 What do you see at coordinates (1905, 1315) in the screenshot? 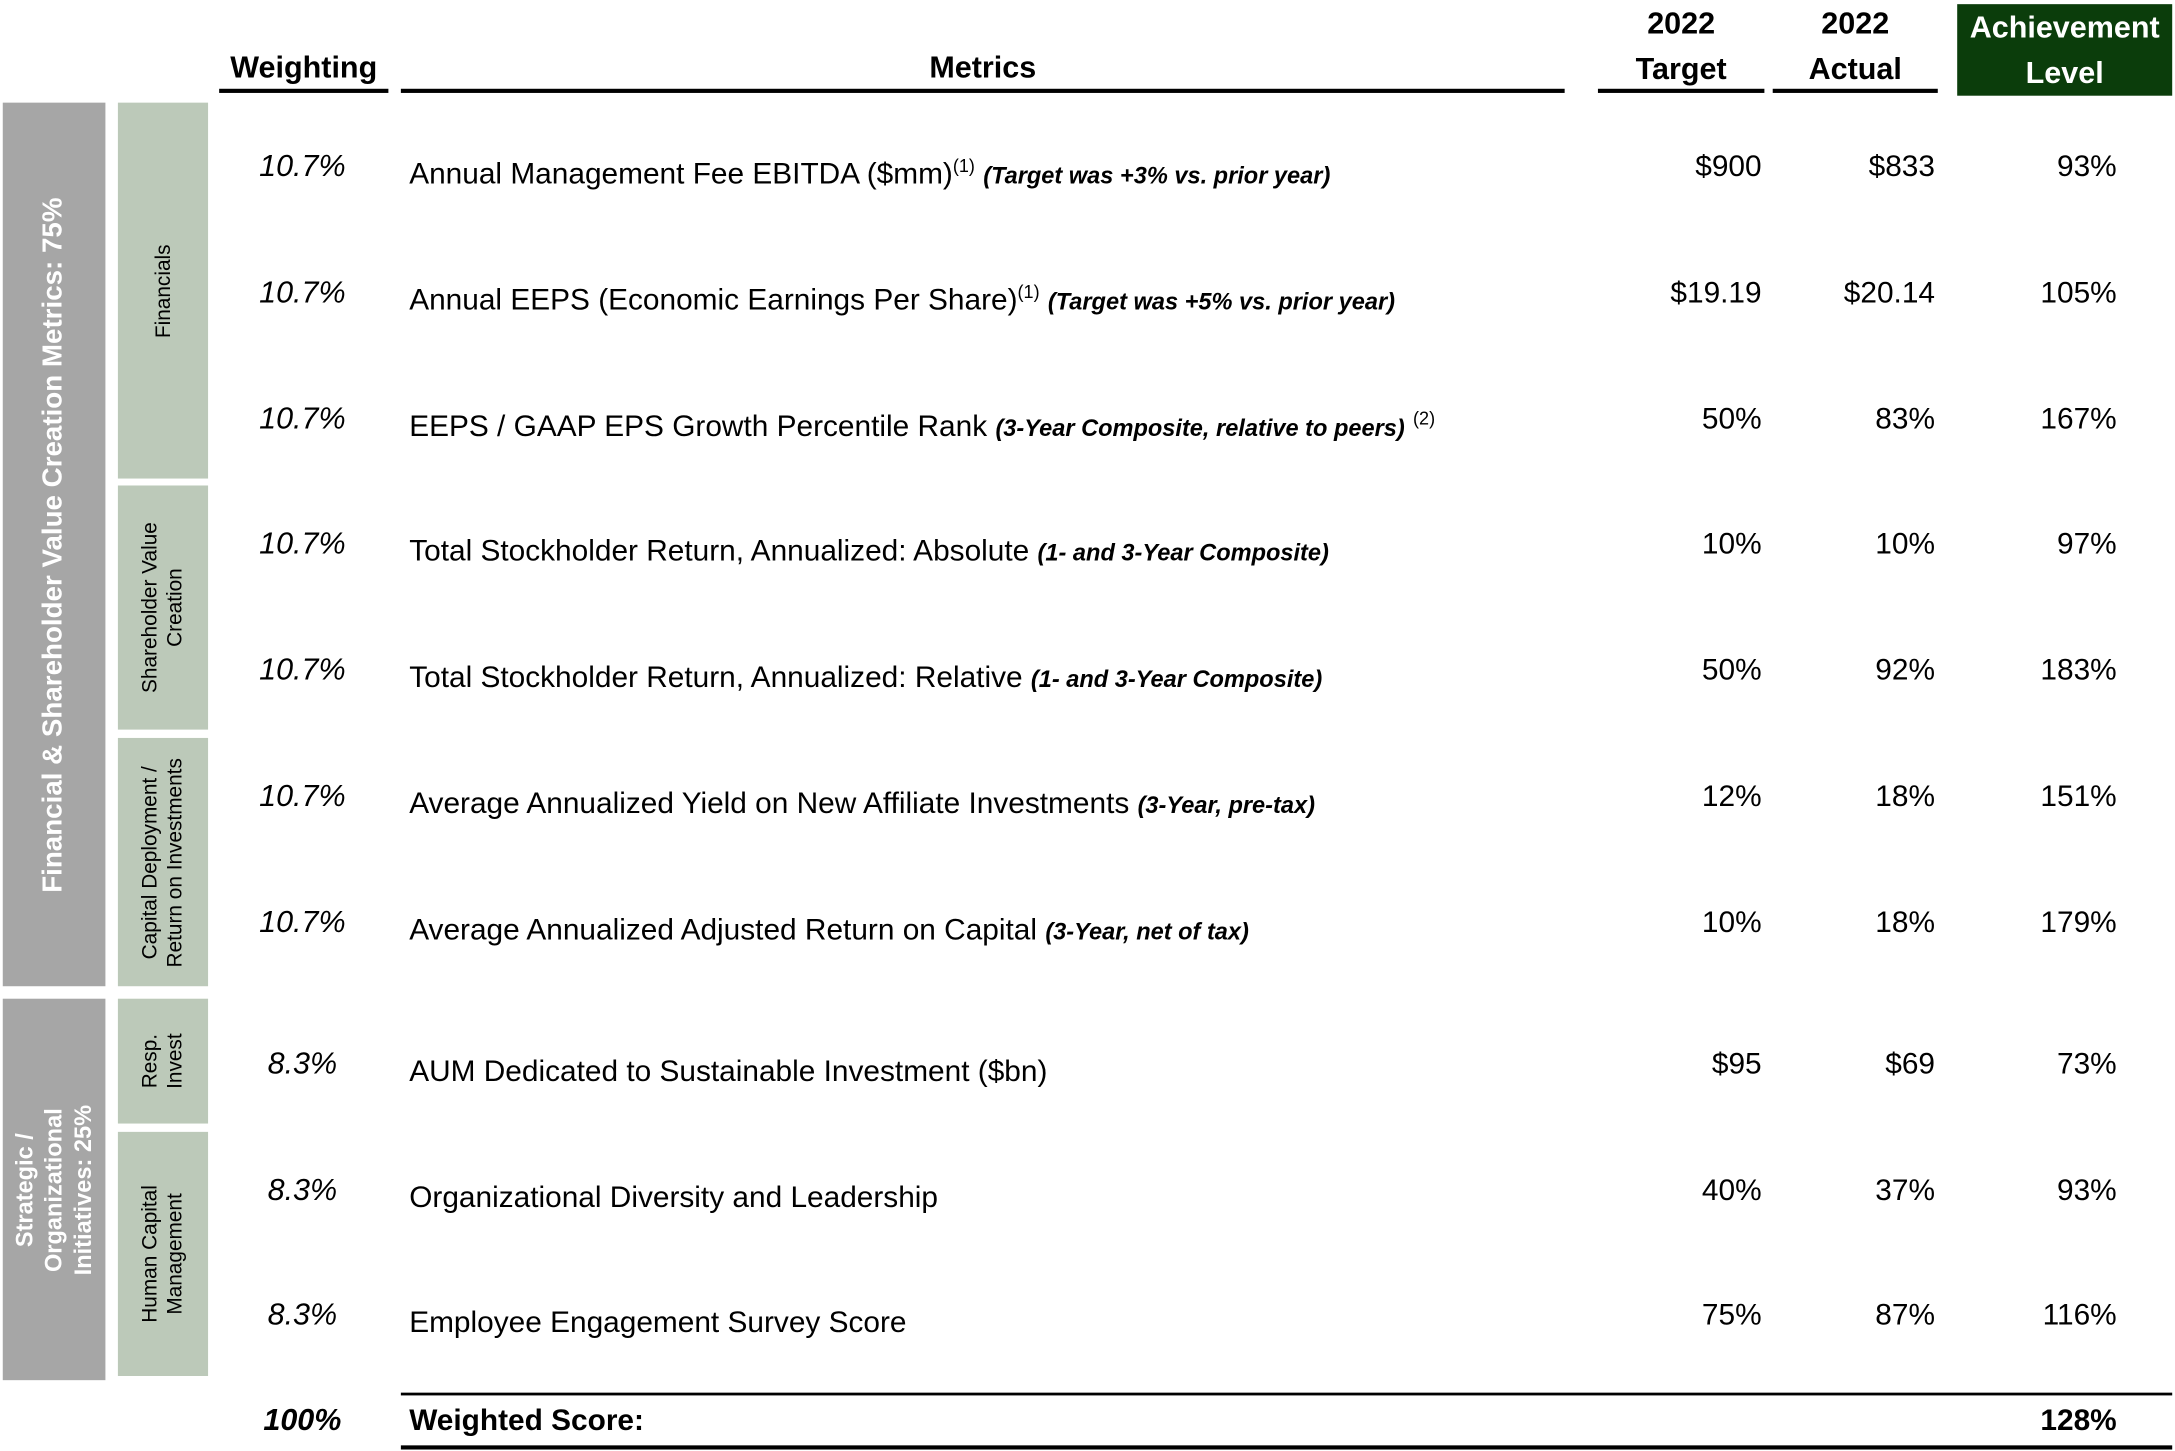
I see `row-actual: 87%` at bounding box center [1905, 1315].